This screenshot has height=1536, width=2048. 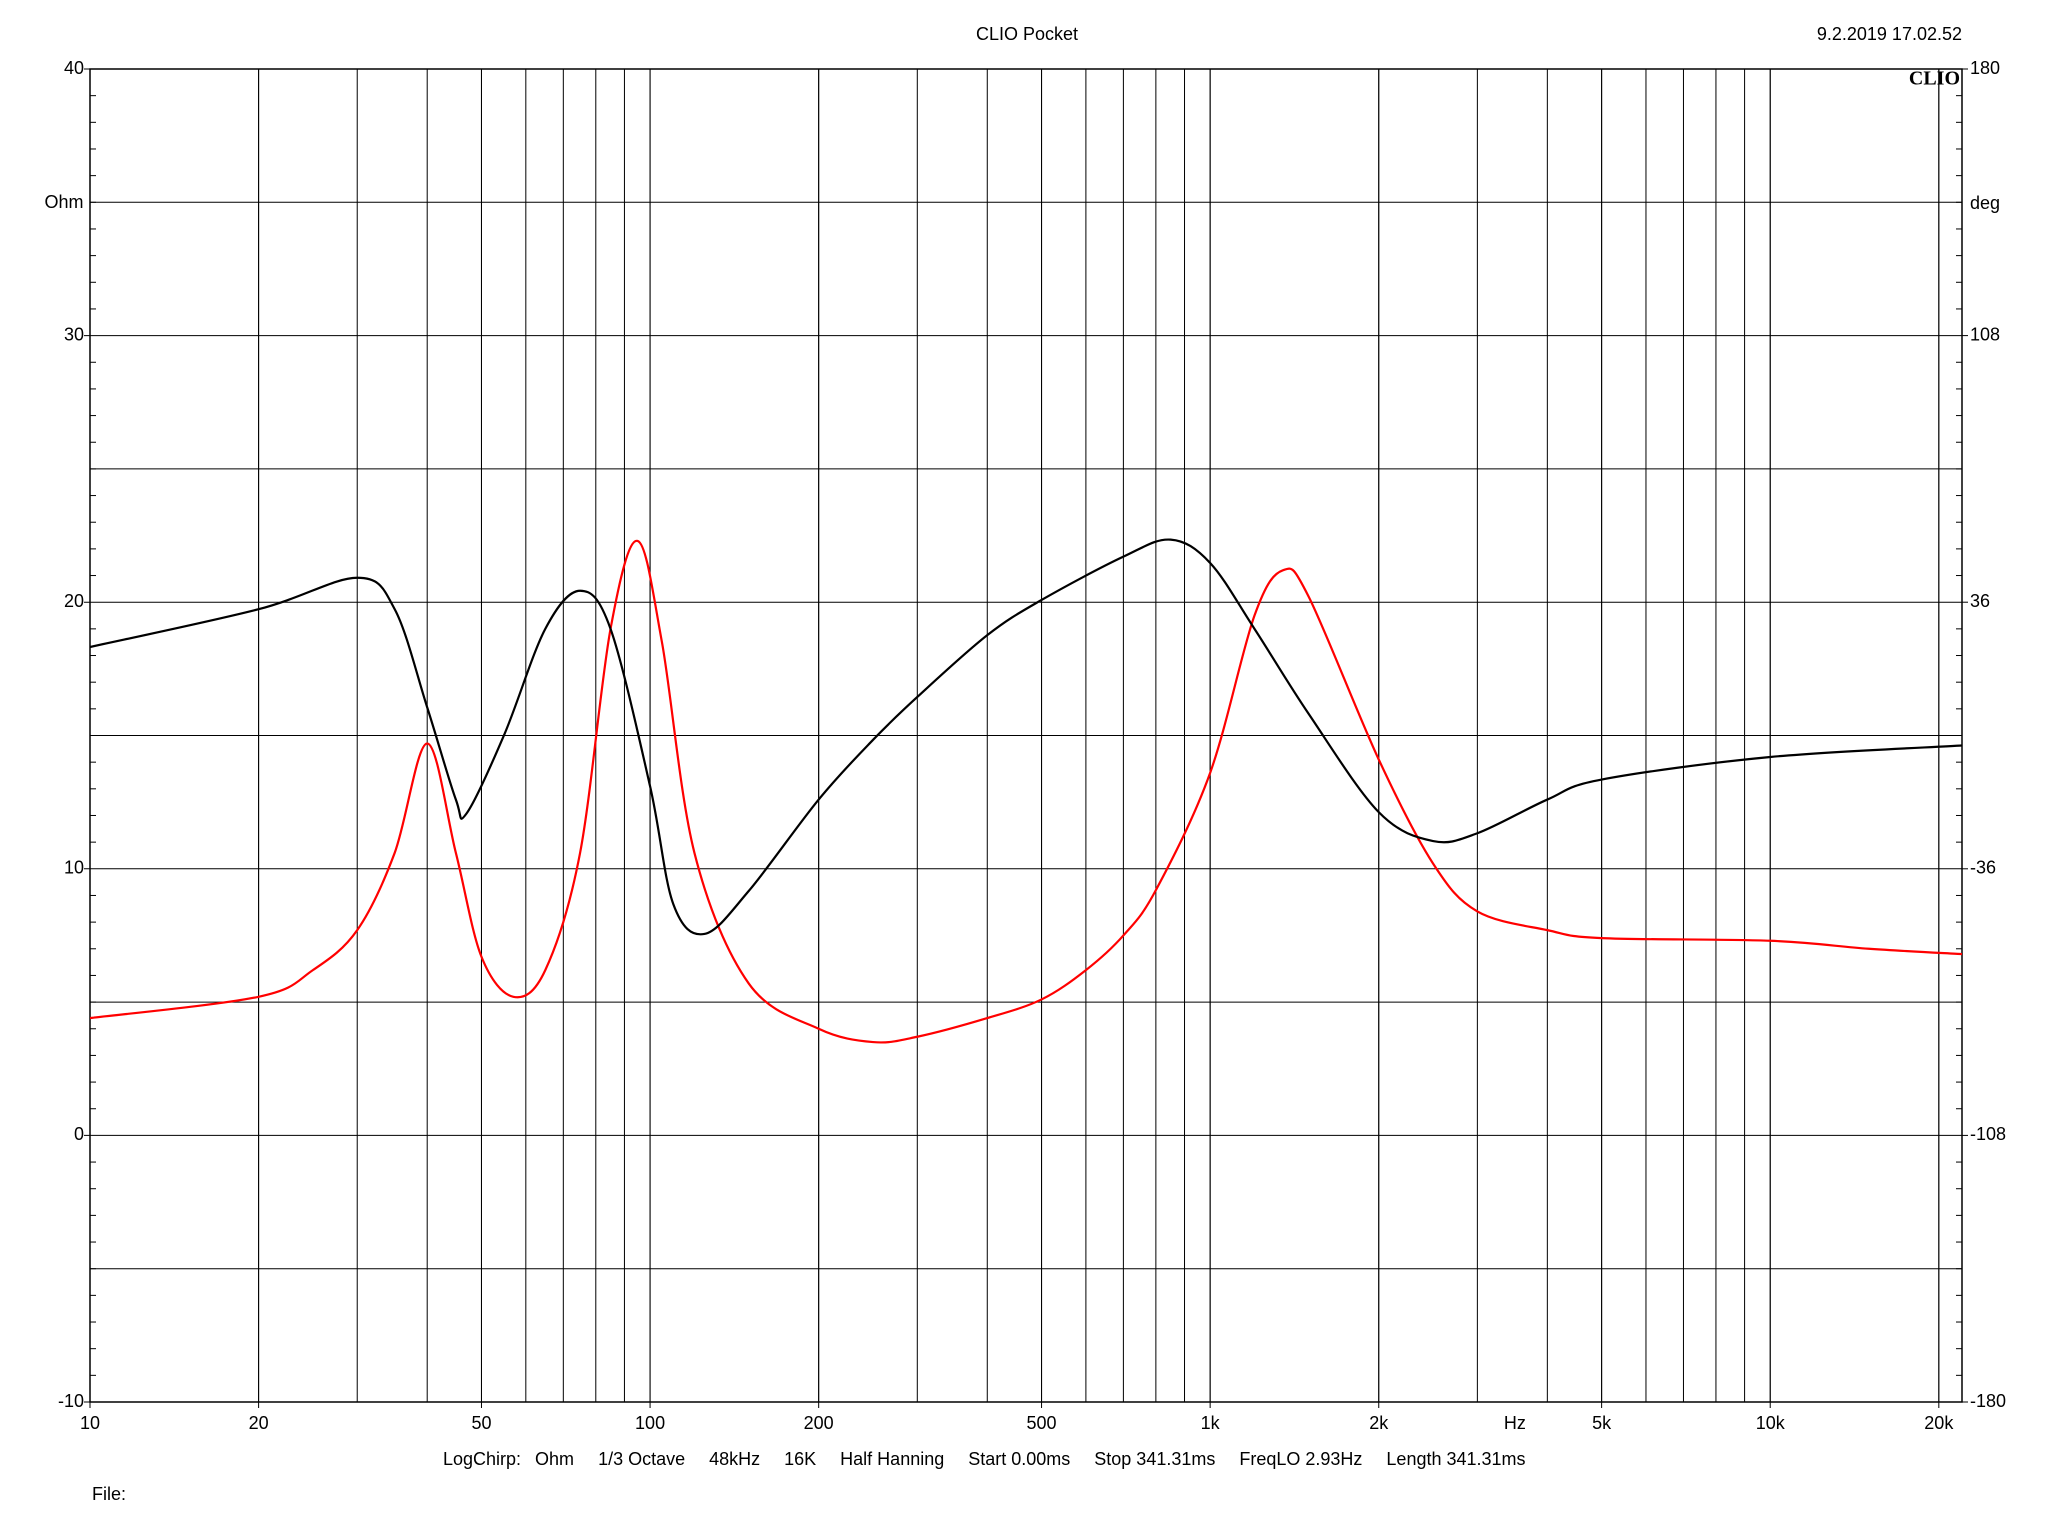 What do you see at coordinates (1154, 1459) in the screenshot?
I see `footer-item: Stop 341.31ms` at bounding box center [1154, 1459].